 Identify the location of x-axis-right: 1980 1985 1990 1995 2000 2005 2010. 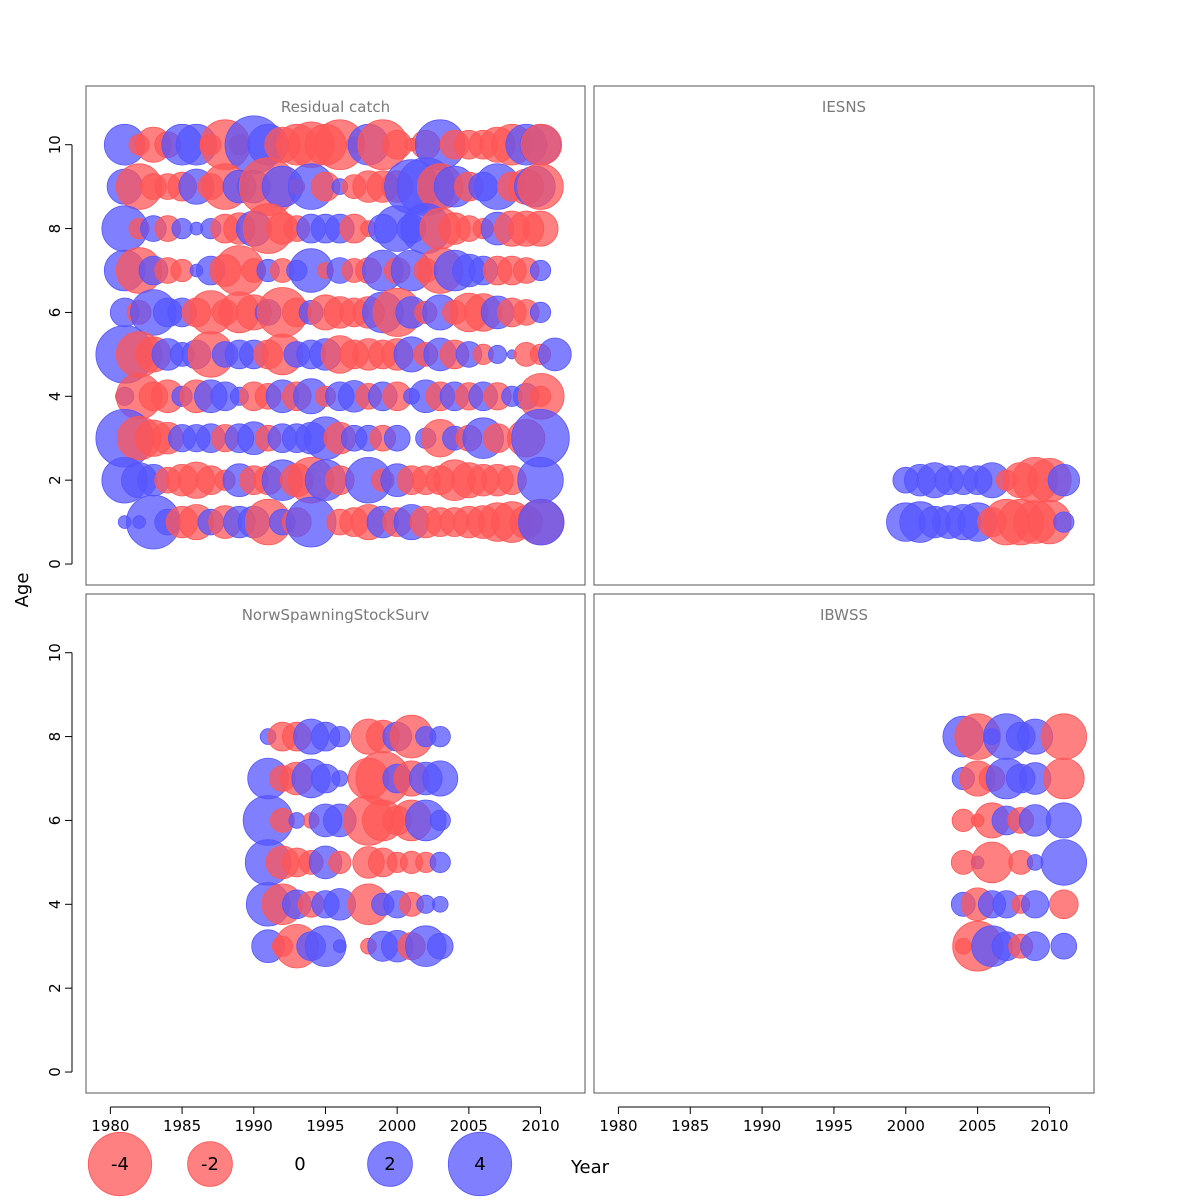
(834, 1120).